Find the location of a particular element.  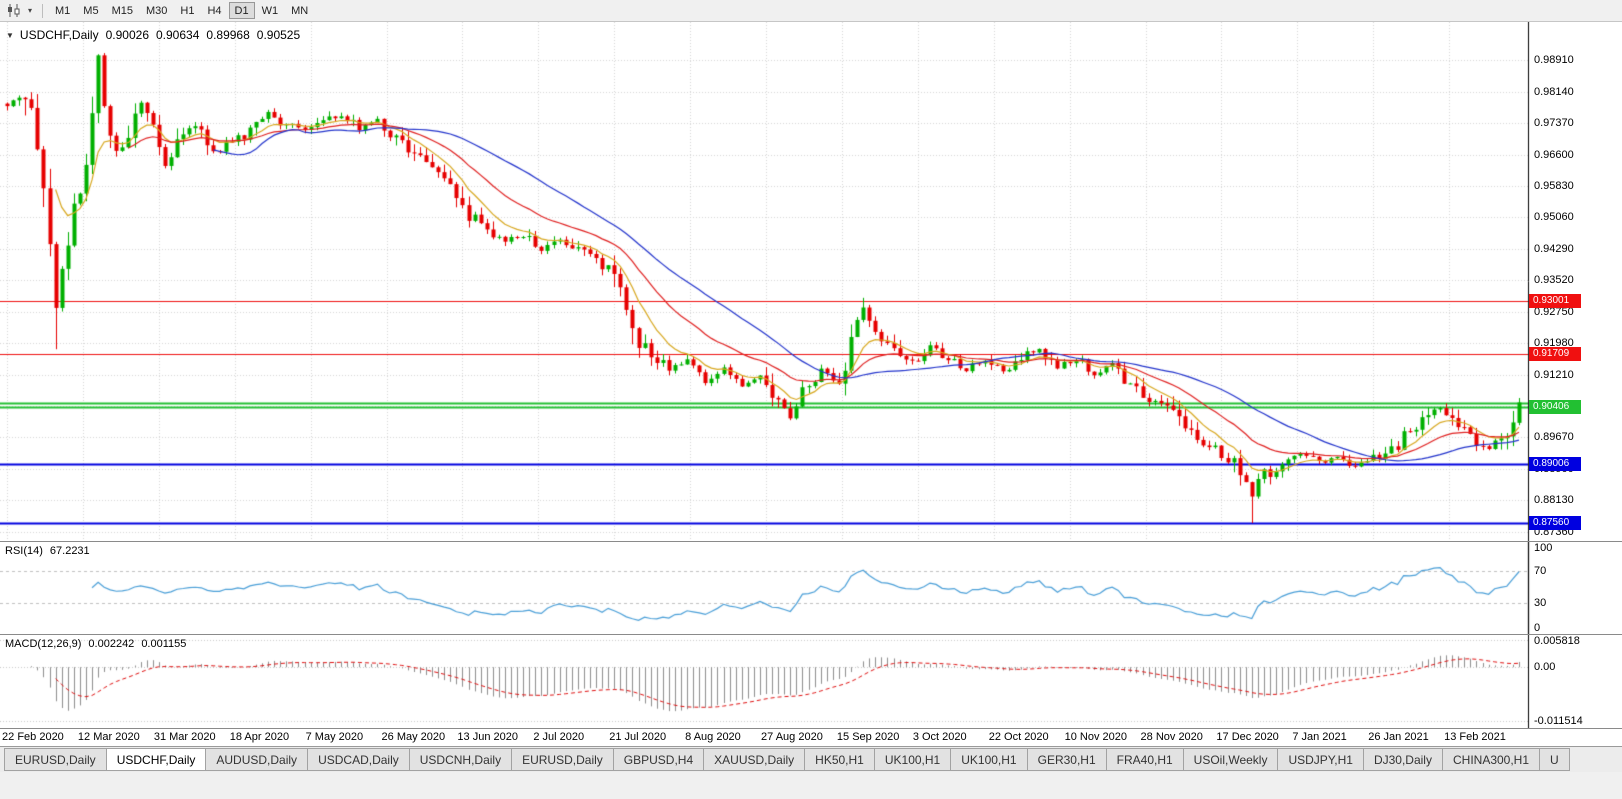

price-axis-label: 0.93520 is located at coordinates (1554, 280).